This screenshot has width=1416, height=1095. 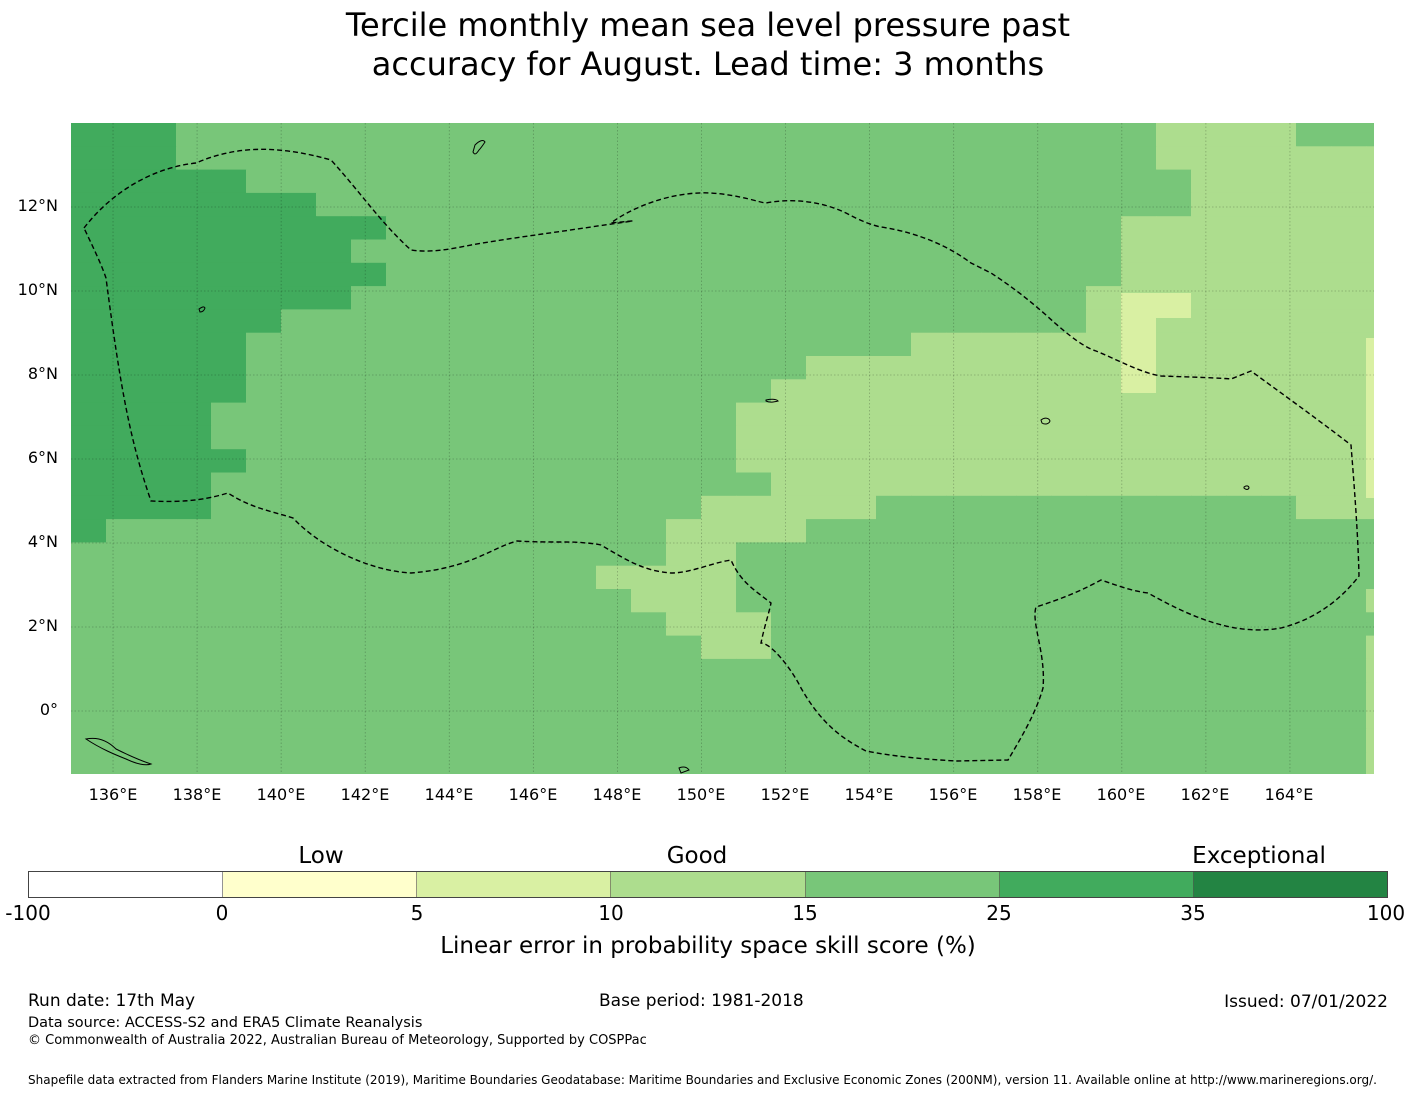 I want to click on category-label-low: Low, so click(x=321, y=856).